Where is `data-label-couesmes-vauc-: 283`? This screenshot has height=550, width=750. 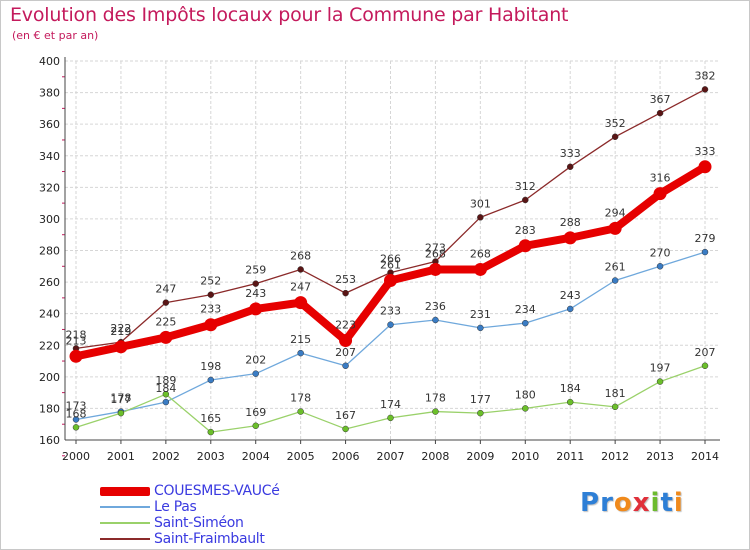
data-label-couesmes-vauc-: 283 is located at coordinates (525, 230).